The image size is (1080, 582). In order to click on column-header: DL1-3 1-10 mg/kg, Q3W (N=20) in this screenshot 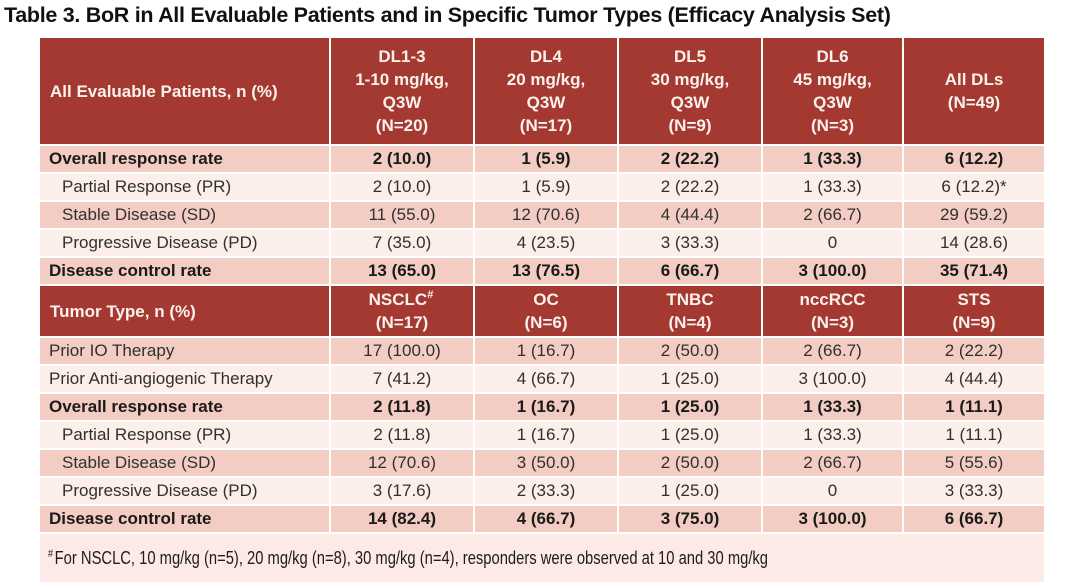, I will do `click(402, 91)`.